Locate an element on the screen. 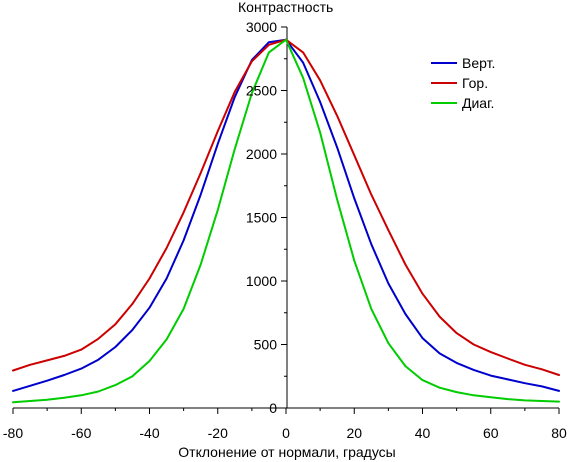 The height and width of the screenshot is (462, 568). x-tick-label: -60 is located at coordinates (81, 433).